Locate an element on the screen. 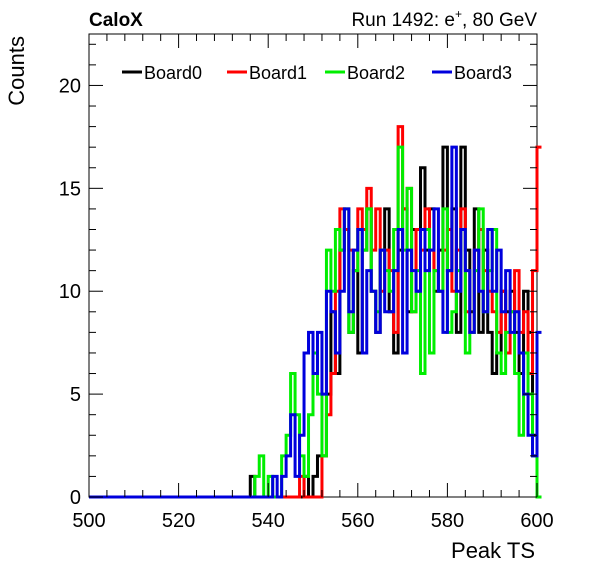 The height and width of the screenshot is (572, 596). legend-label-board1: Board1 is located at coordinates (278, 73).